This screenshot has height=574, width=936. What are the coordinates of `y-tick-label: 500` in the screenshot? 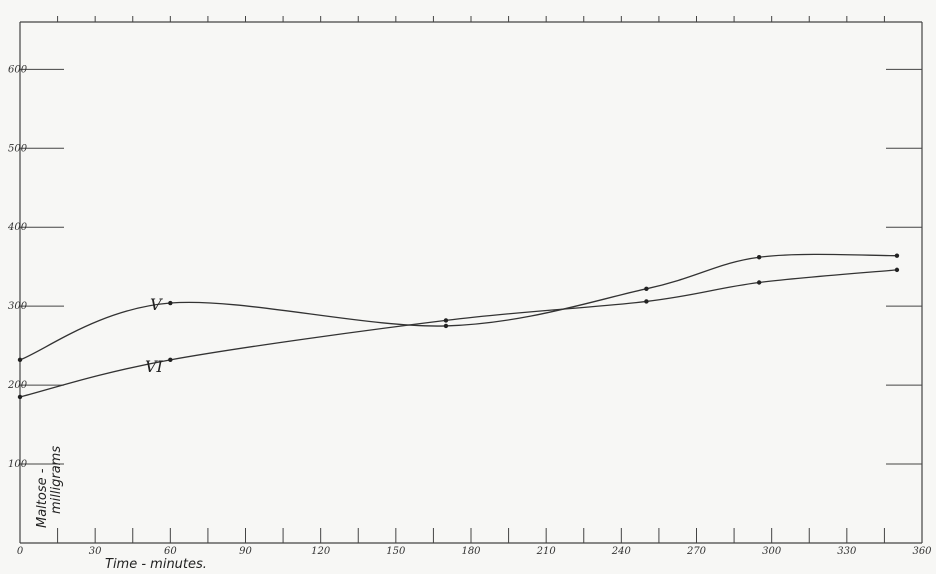 It's located at (18, 148).